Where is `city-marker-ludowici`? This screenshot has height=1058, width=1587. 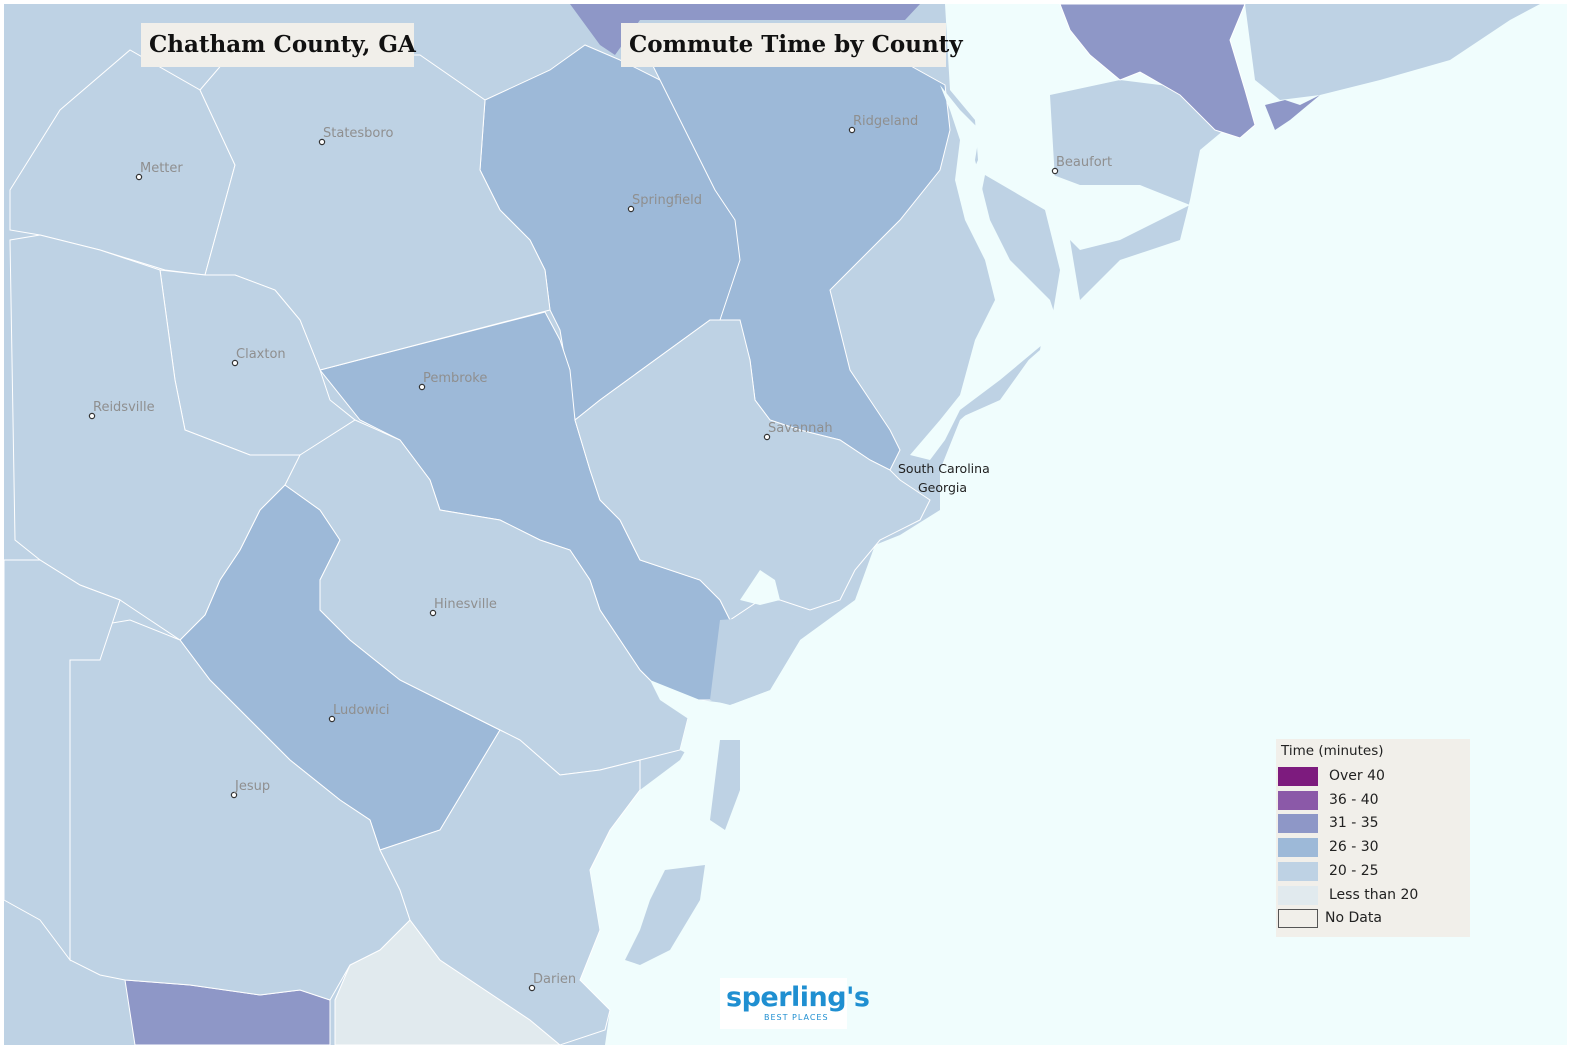 city-marker-ludowici is located at coordinates (332, 719).